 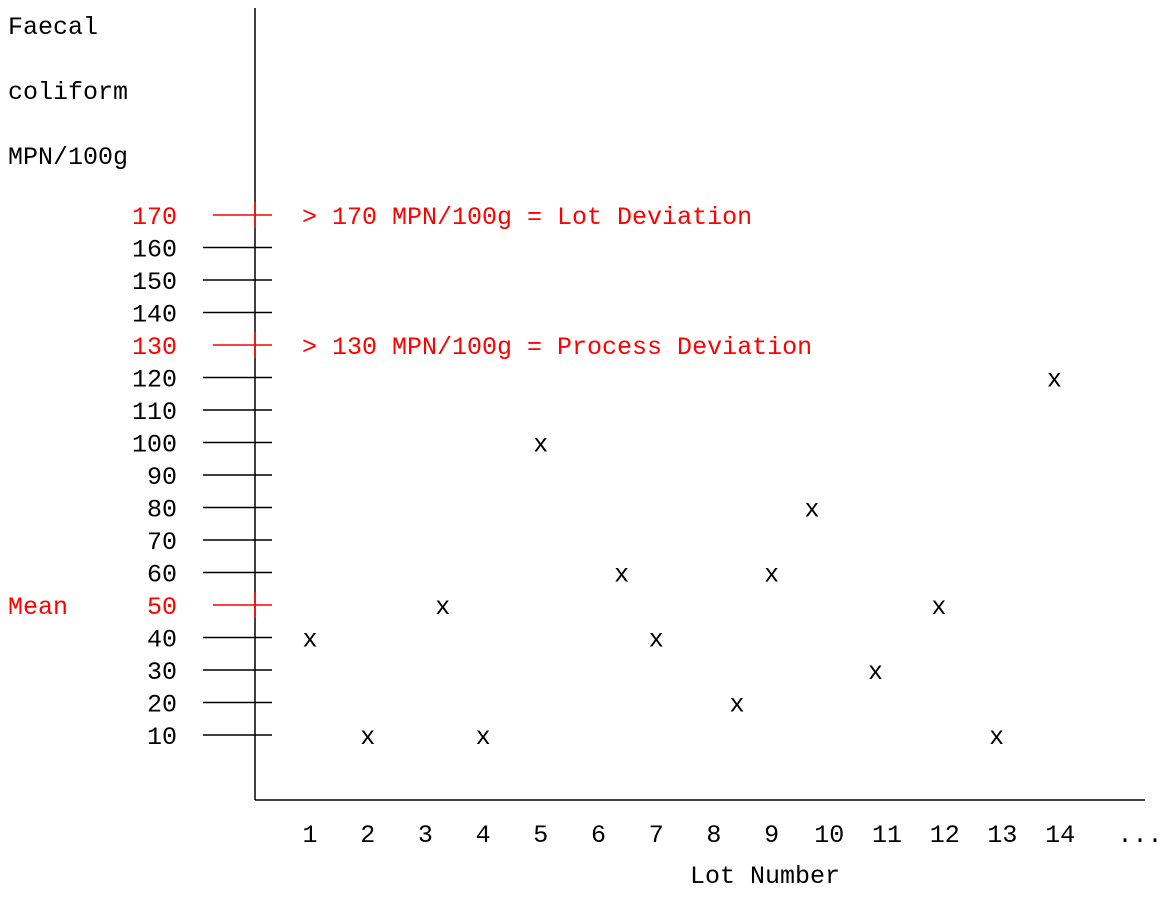 What do you see at coordinates (154, 282) in the screenshot?
I see `y-tick-label: 150` at bounding box center [154, 282].